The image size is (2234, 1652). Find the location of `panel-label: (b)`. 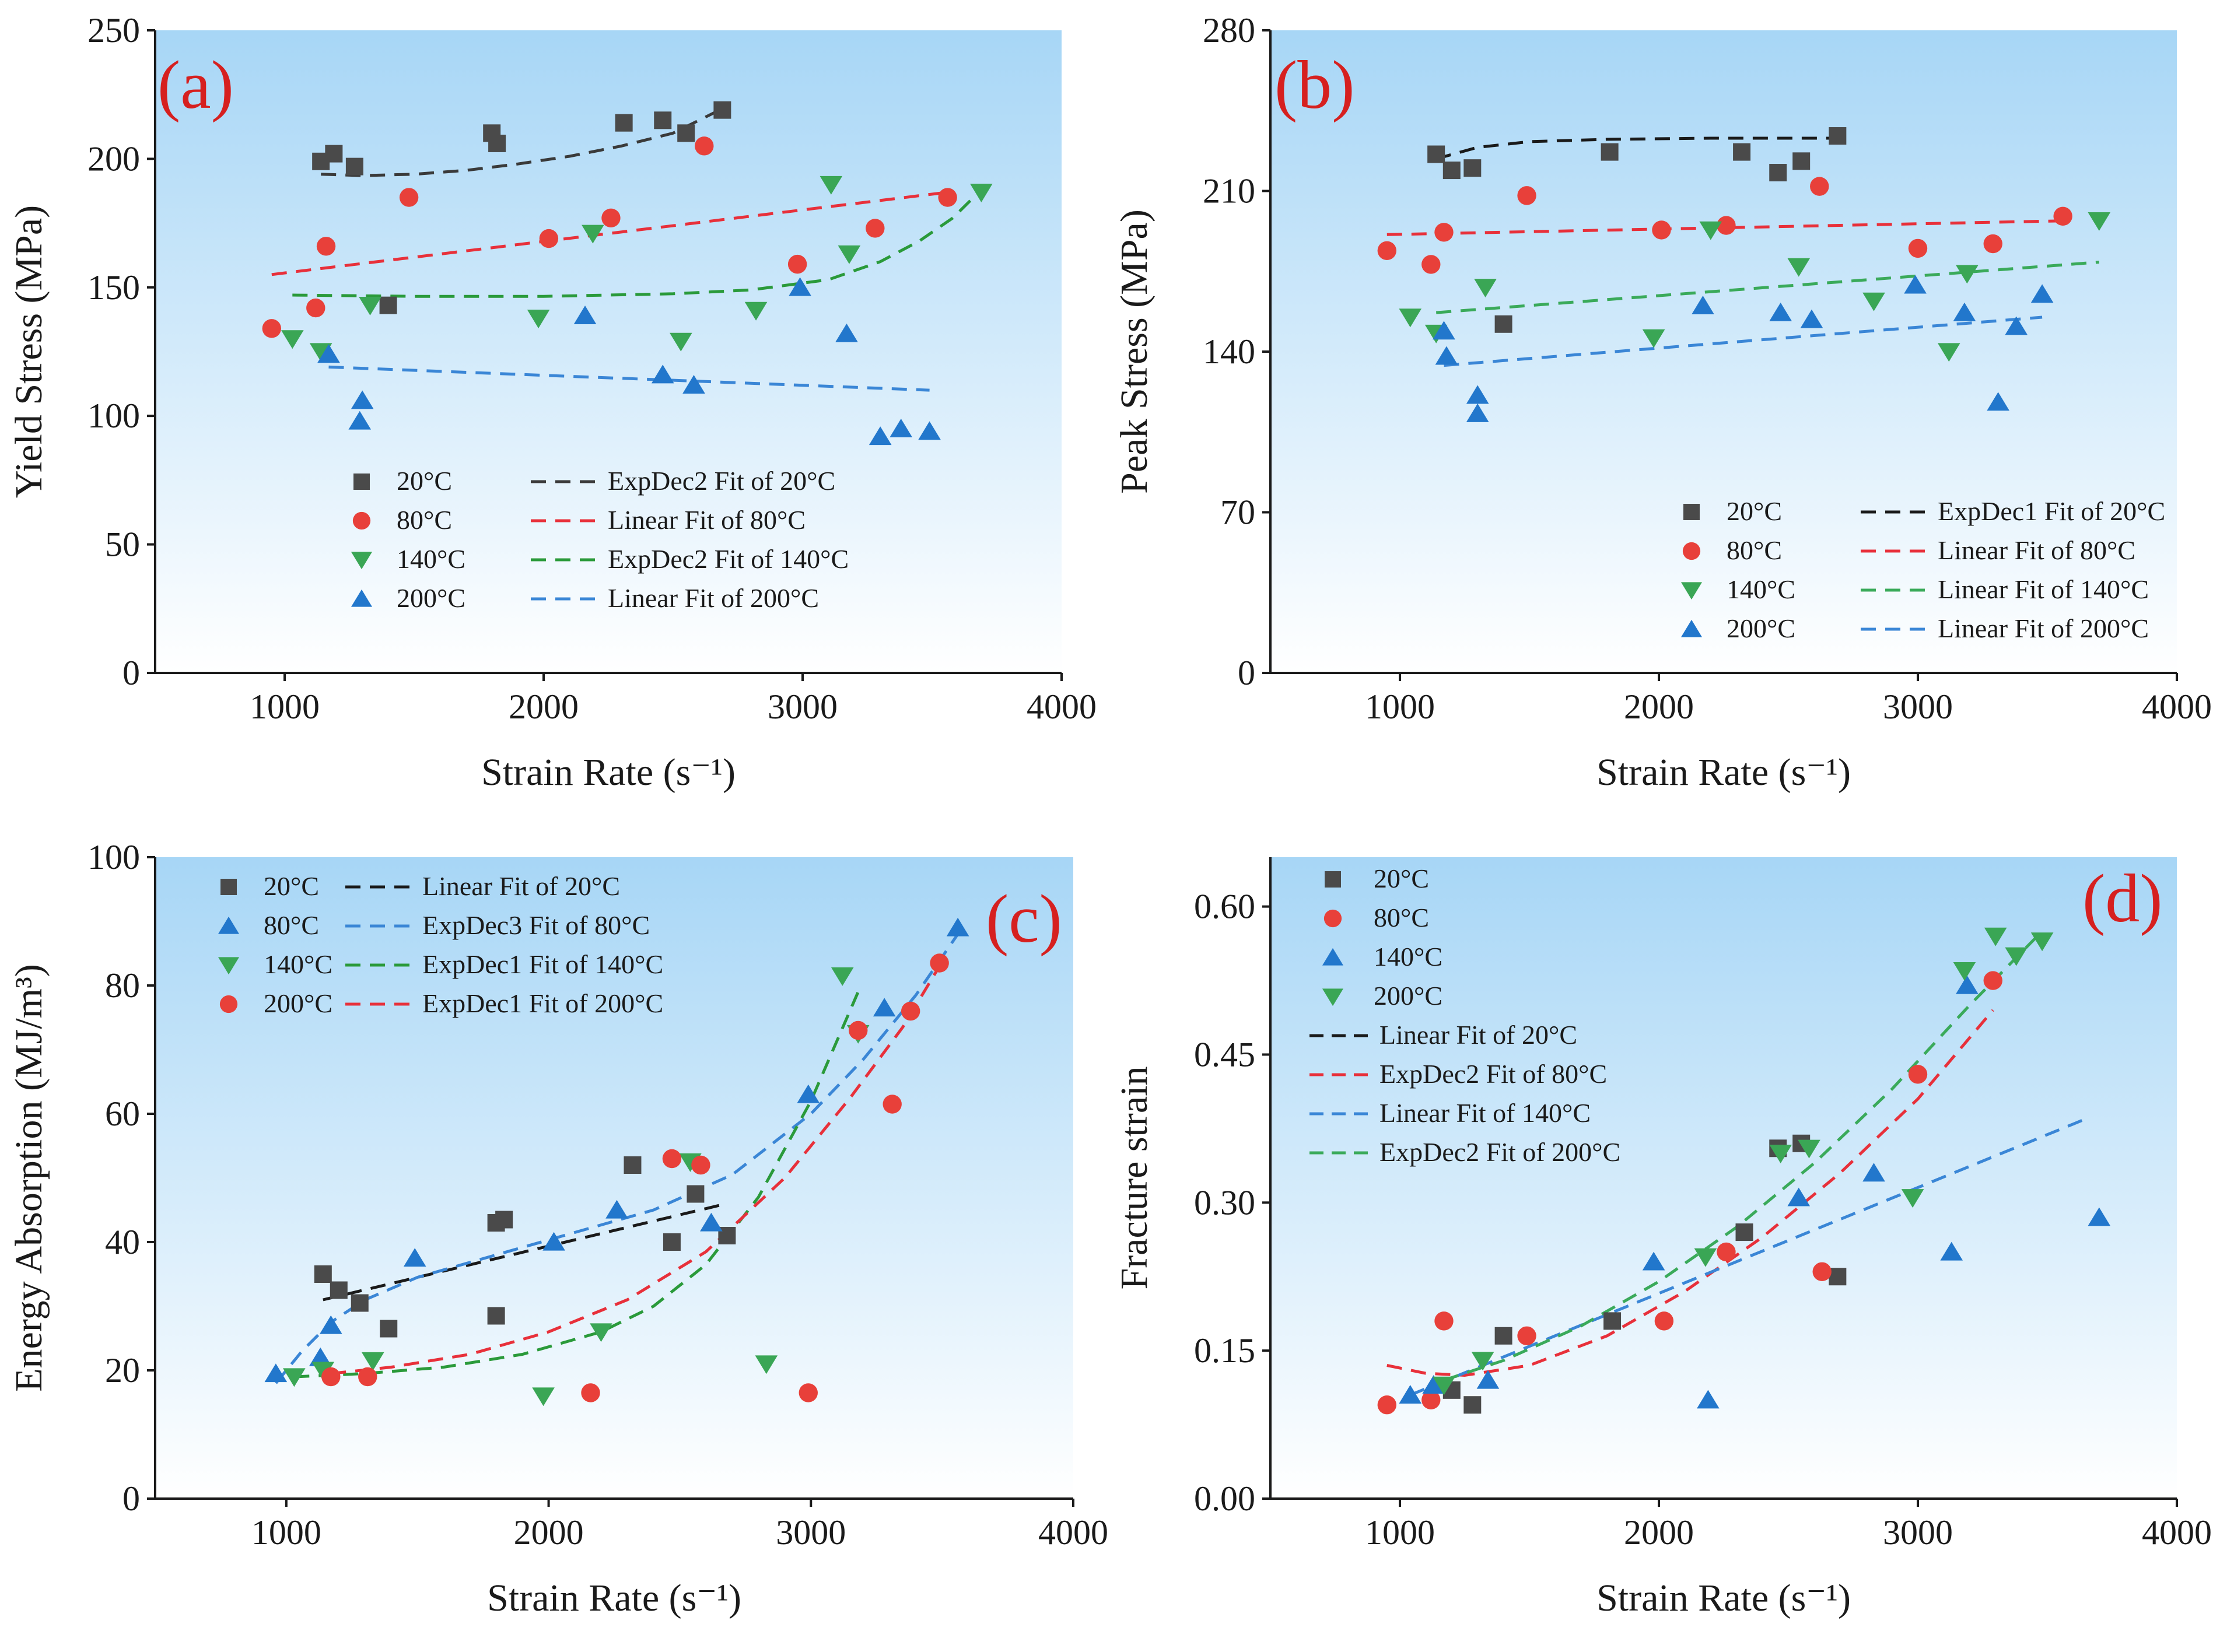

panel-label: (b) is located at coordinates (1314, 85).